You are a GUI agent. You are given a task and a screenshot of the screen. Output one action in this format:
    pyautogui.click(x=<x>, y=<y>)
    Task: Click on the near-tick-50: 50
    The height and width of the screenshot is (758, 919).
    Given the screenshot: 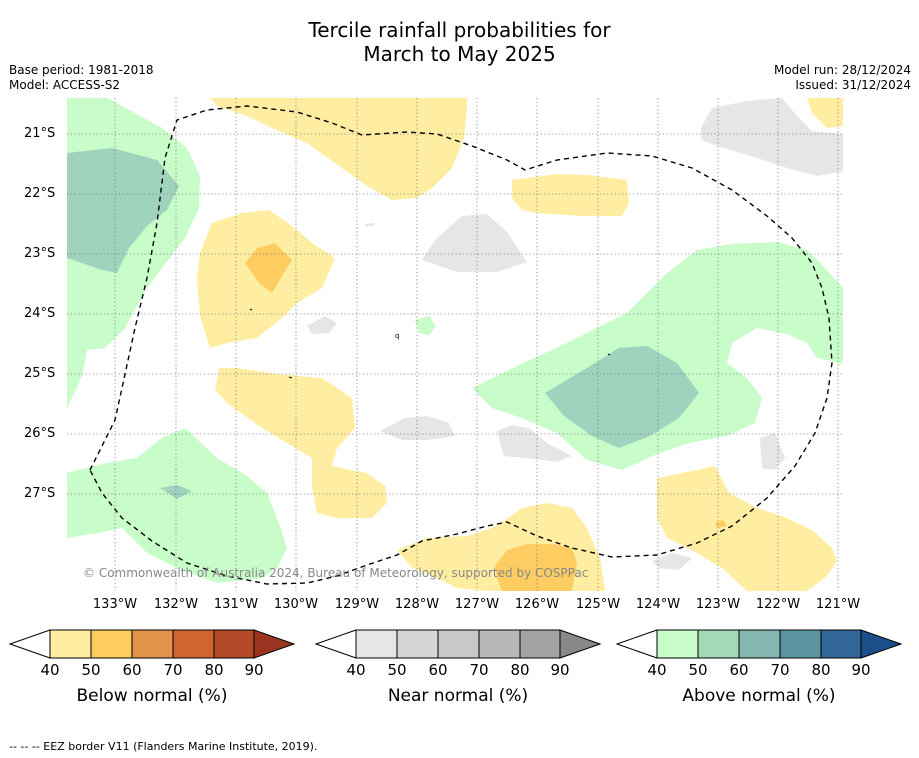 What is the action you would take?
    pyautogui.click(x=397, y=670)
    